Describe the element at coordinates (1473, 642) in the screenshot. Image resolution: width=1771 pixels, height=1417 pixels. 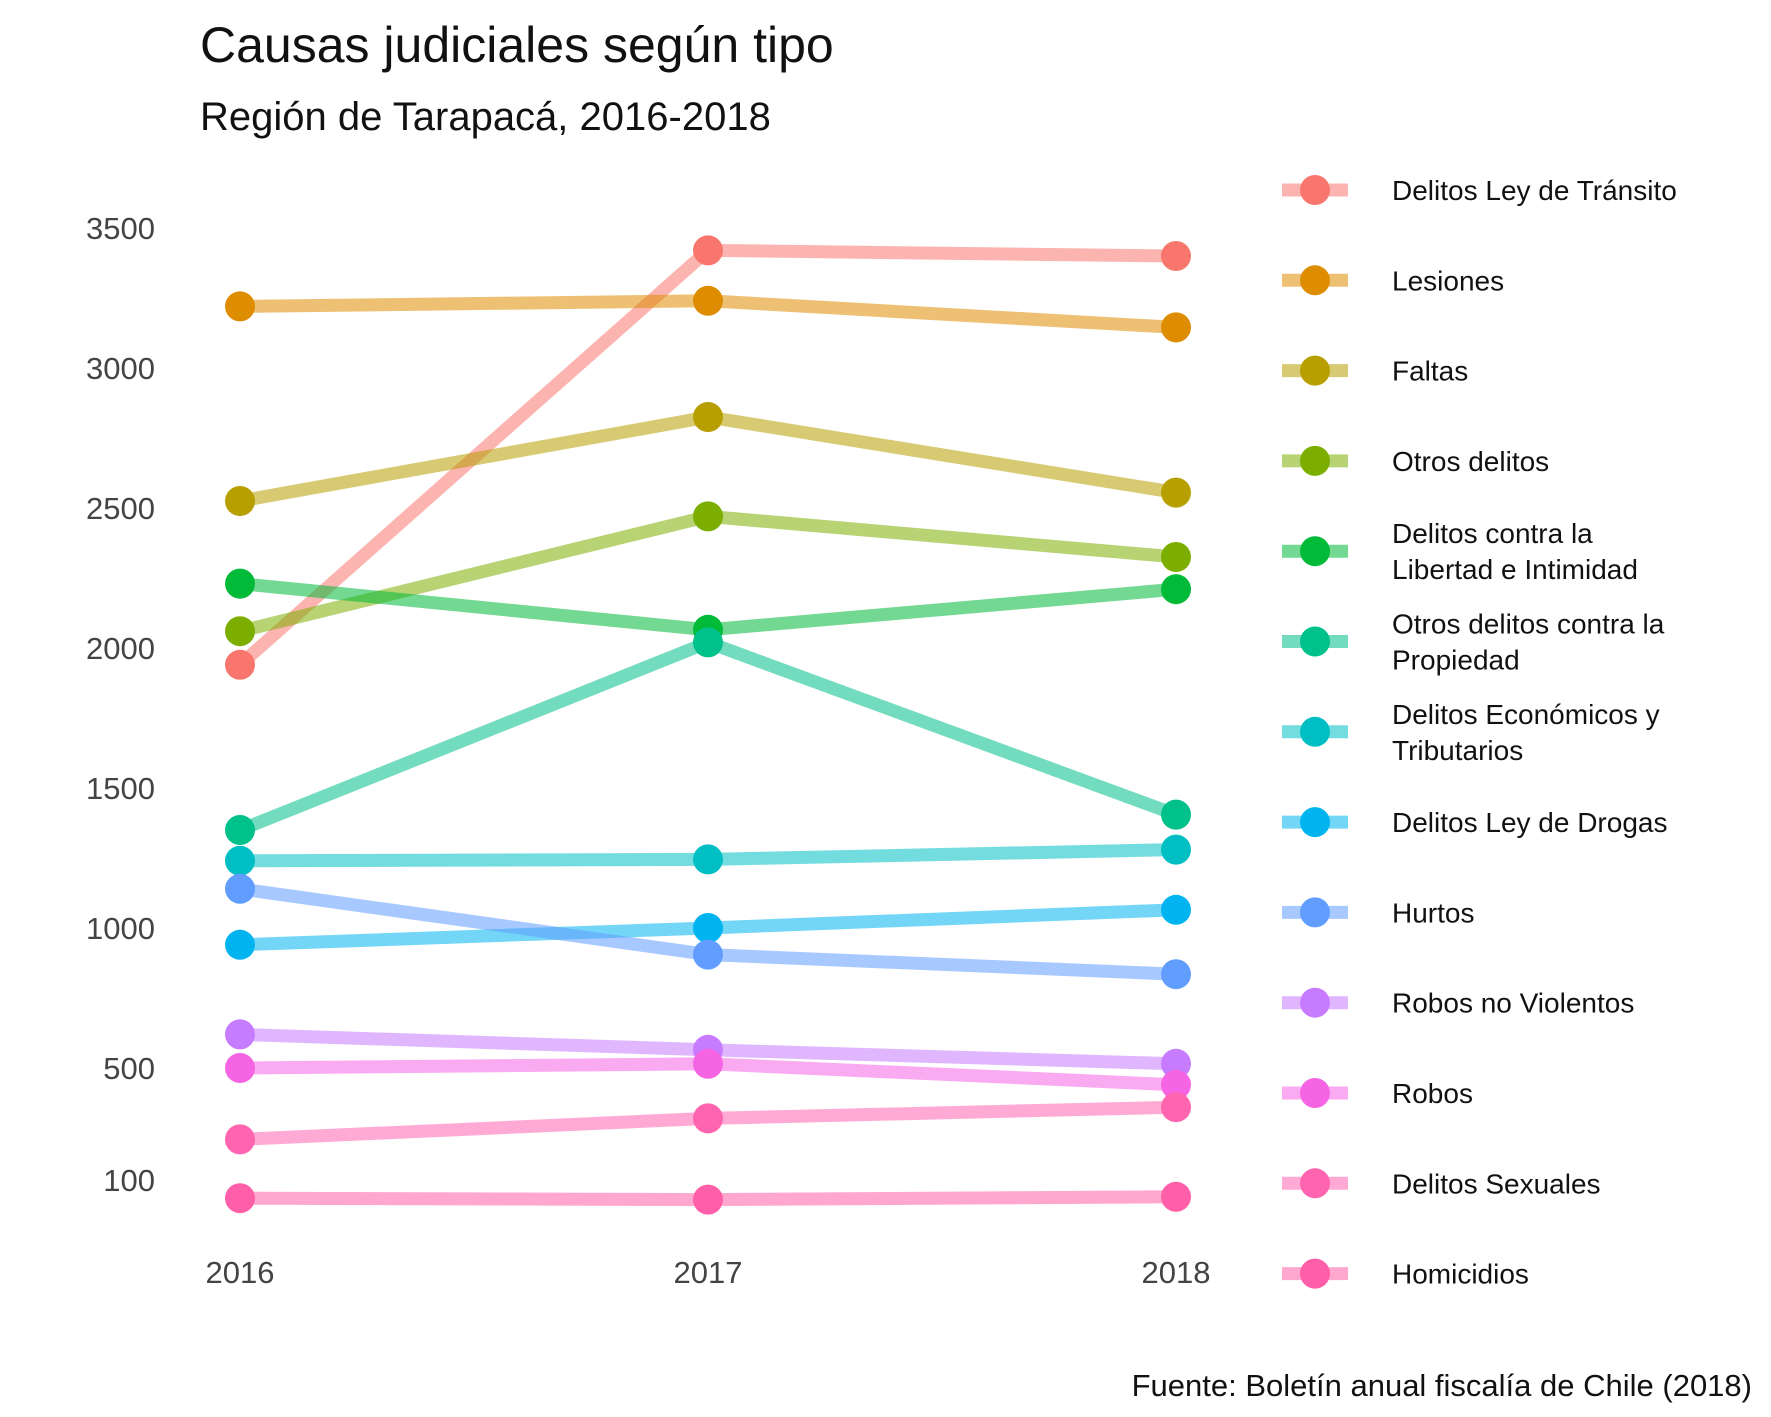
I see `legend-item: Otros delitos contra la Propiedad` at that location.